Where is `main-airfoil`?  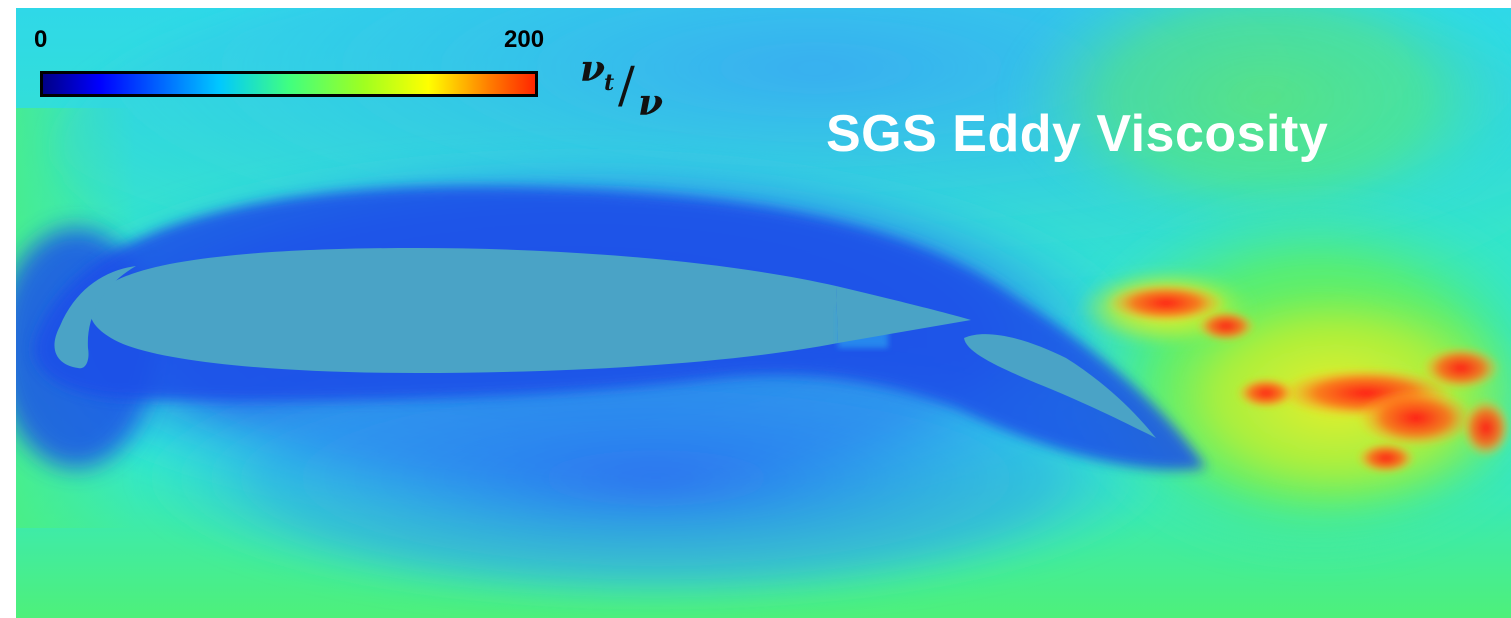 main-airfoil is located at coordinates (464, 310).